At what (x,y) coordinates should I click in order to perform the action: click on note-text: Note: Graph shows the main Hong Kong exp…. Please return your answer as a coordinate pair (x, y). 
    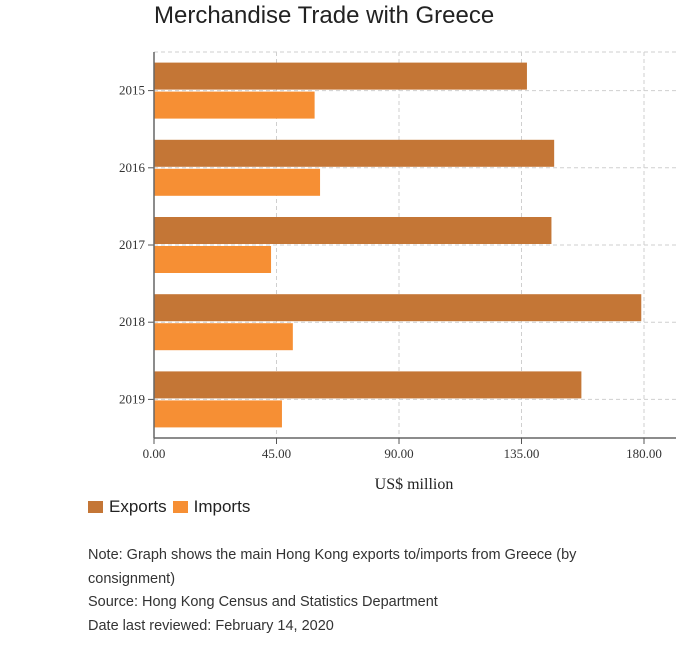
    Looking at the image, I should click on (332, 567).